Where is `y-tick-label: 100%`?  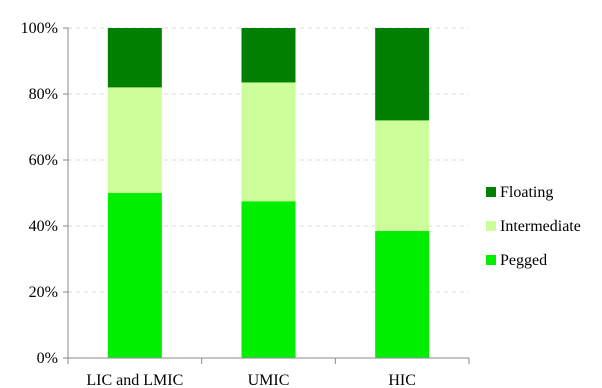
y-tick-label: 100% is located at coordinates (39, 28).